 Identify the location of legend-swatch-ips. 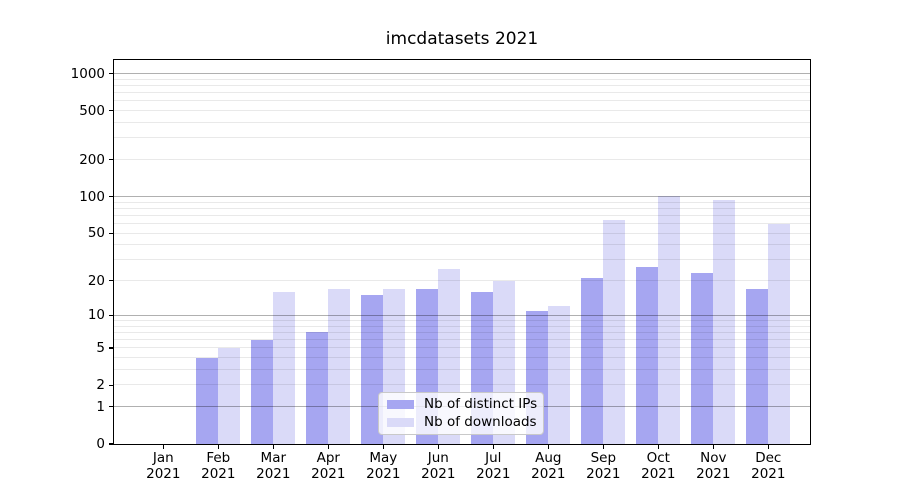
(400, 404).